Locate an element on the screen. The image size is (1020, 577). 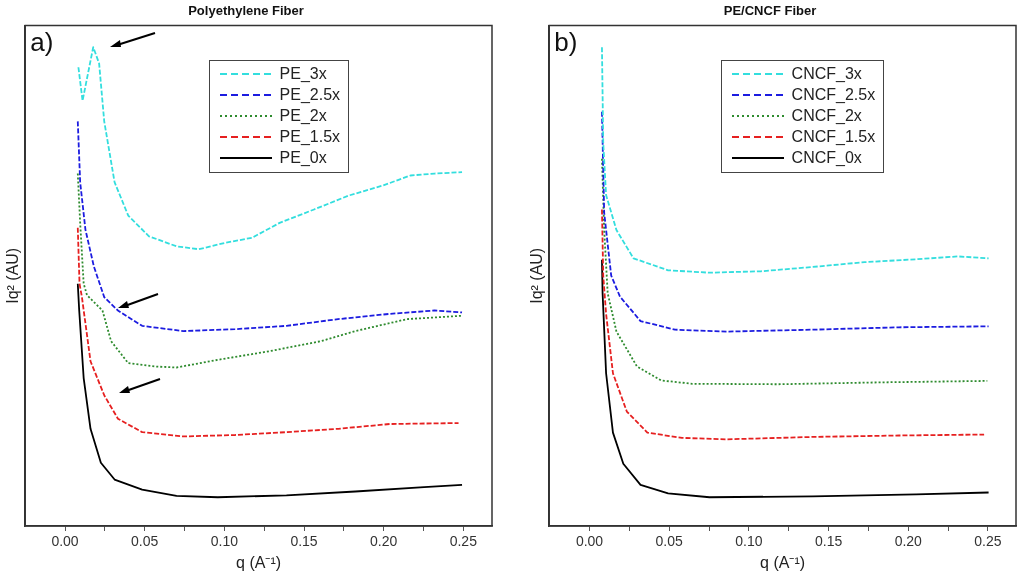
annotation: a) is located at coordinates (42, 41).